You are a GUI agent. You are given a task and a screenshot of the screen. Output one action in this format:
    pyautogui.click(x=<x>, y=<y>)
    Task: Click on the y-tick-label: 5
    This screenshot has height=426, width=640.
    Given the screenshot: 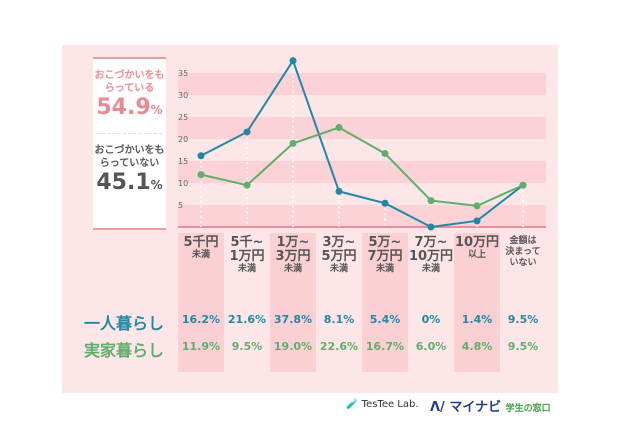 What is the action you would take?
    pyautogui.click(x=180, y=205)
    